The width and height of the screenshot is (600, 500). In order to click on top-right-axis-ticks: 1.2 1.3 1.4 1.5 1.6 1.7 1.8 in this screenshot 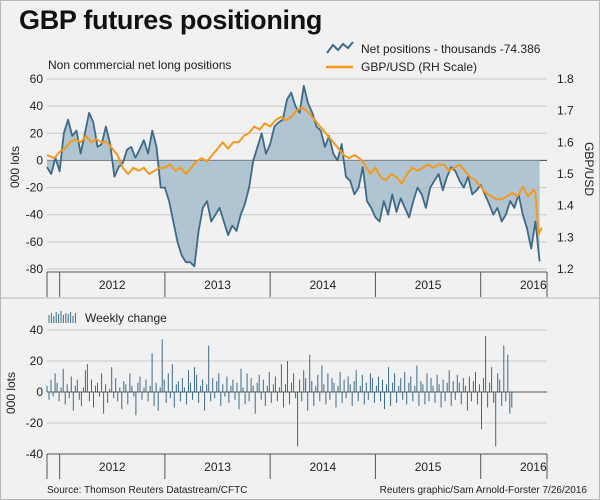, I will do `click(565, 174)`.